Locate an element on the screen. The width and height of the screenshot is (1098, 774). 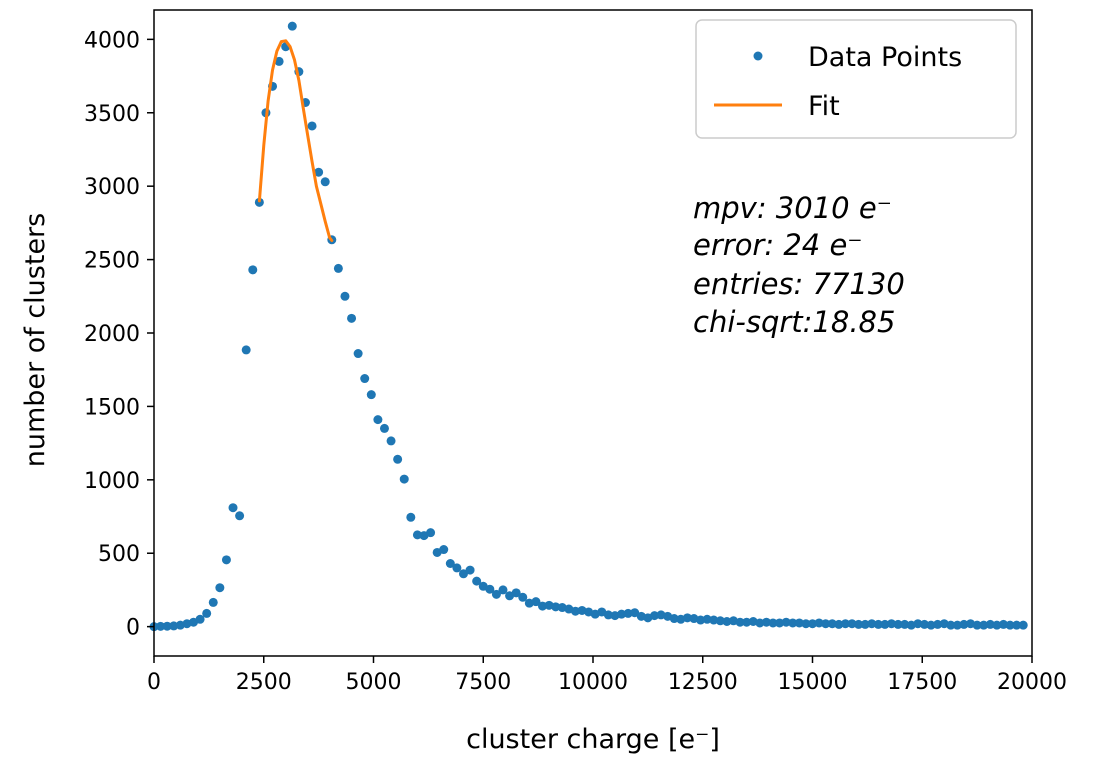
x-tick-label: 20000 is located at coordinates (1032, 682).